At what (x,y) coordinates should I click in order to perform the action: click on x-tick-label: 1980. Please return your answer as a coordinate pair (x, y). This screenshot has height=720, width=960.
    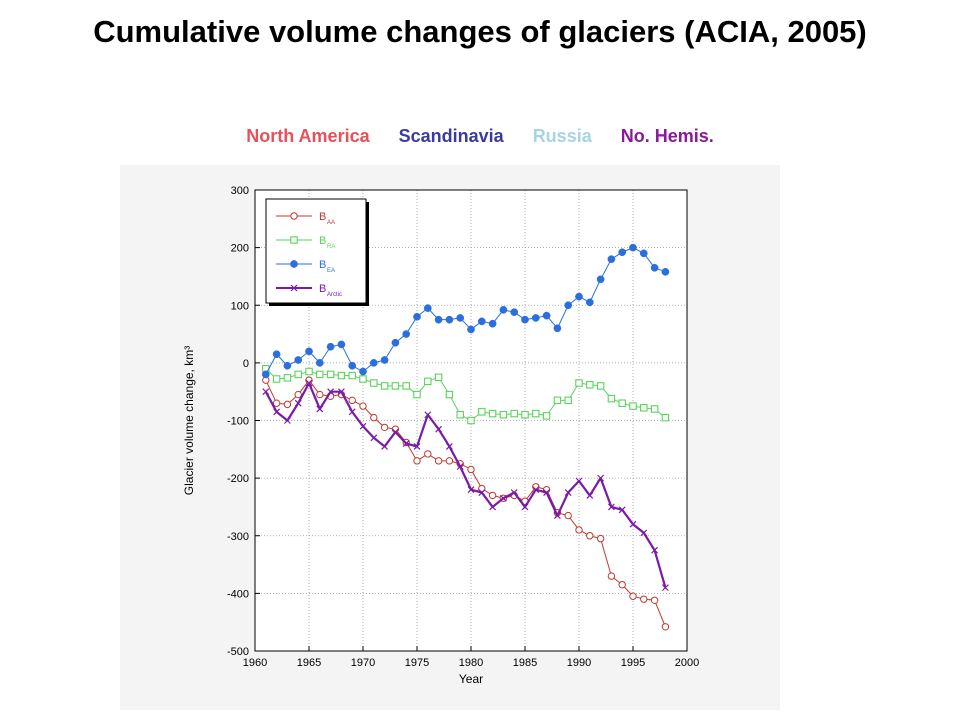
    Looking at the image, I should click on (471, 663).